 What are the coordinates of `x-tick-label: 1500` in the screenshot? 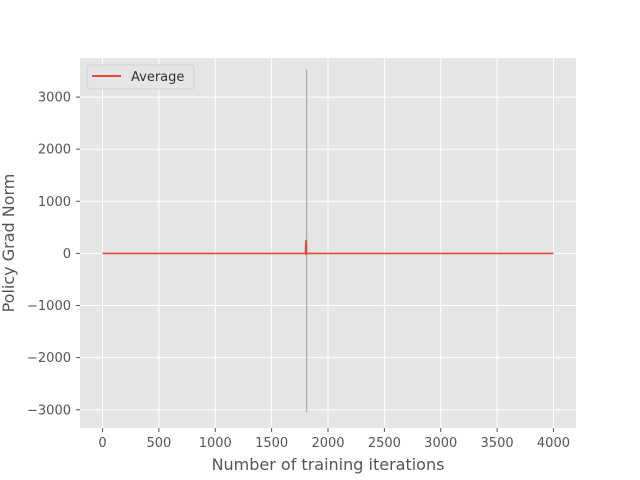 It's located at (271, 443).